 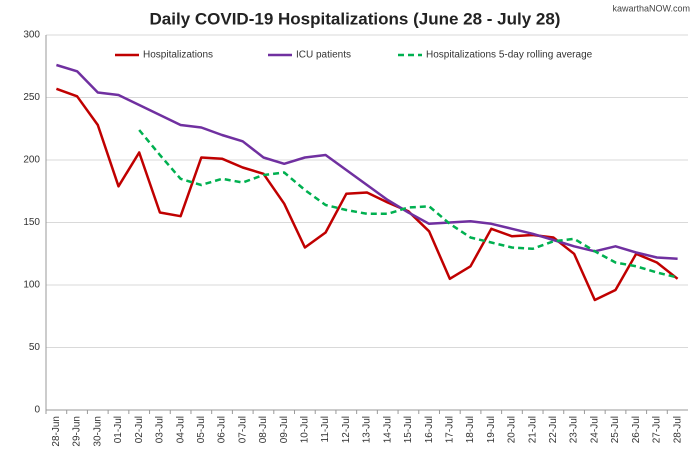 I want to click on legend-label: Hospitalizations, so click(x=178, y=55).